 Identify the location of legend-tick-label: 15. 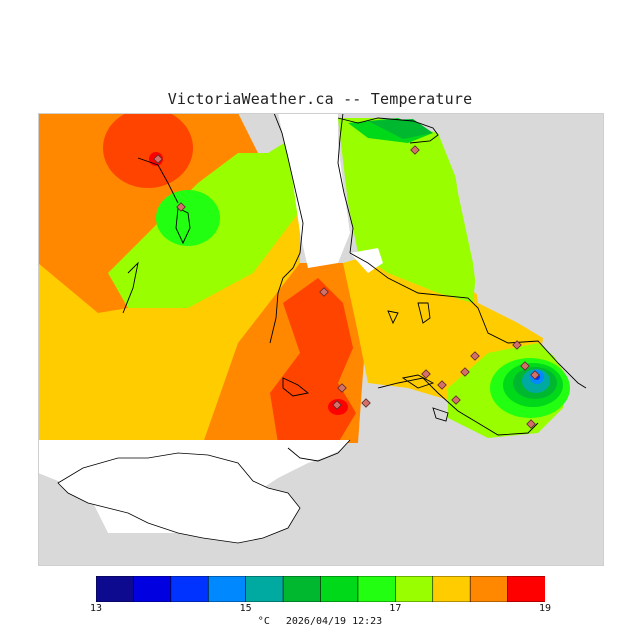
(245, 608).